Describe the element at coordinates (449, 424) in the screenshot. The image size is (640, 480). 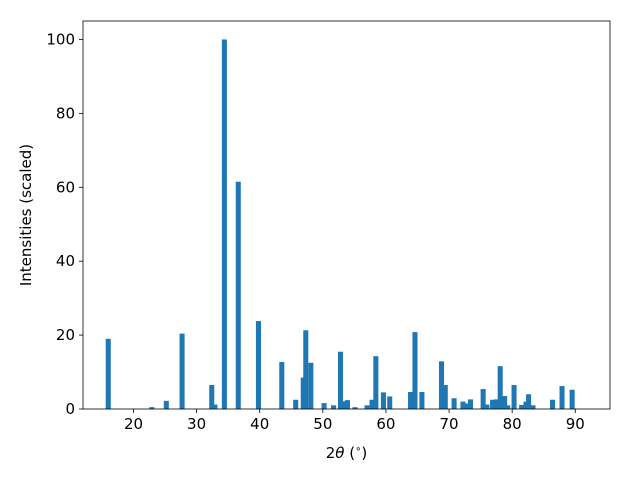
I see `x-tick-label: 70` at that location.